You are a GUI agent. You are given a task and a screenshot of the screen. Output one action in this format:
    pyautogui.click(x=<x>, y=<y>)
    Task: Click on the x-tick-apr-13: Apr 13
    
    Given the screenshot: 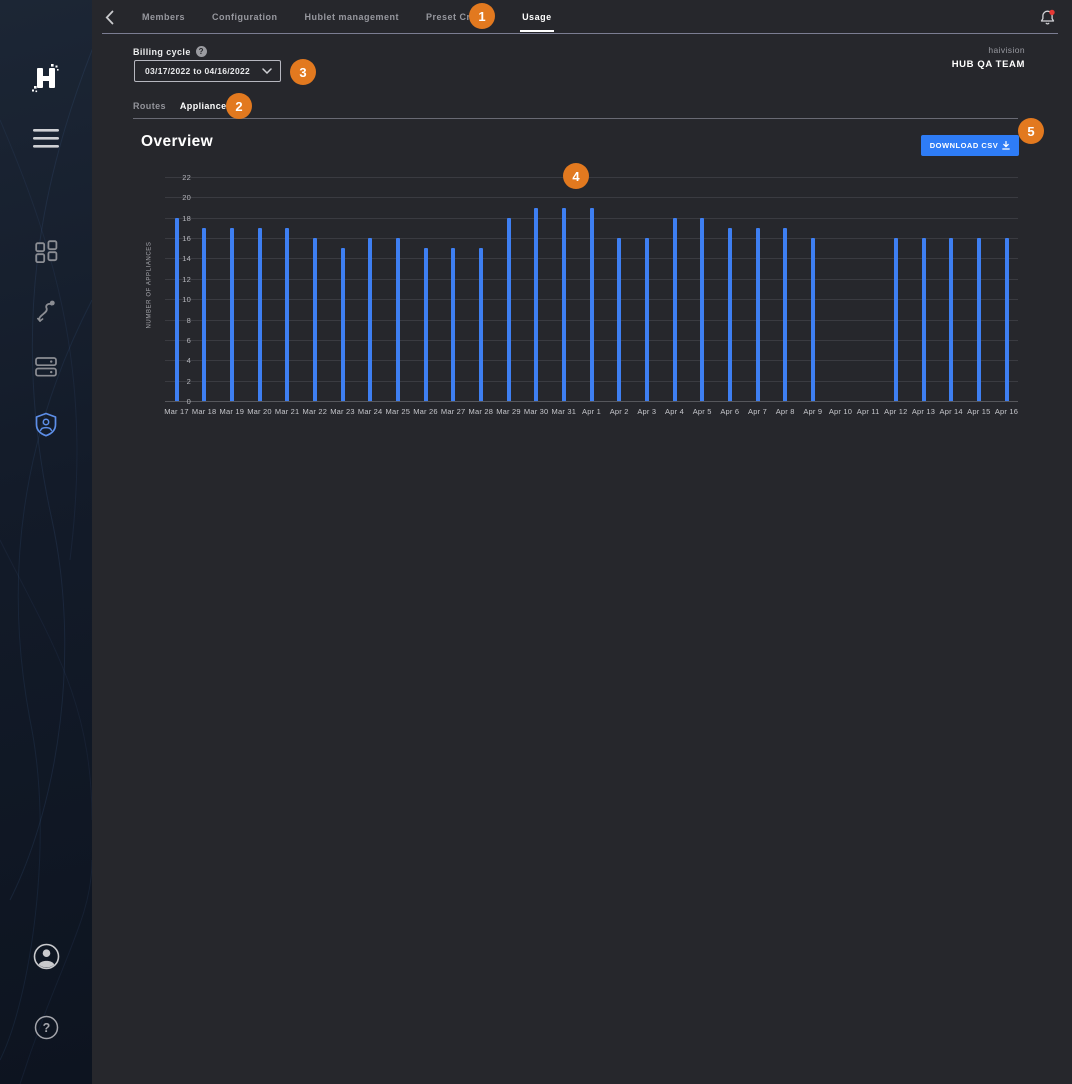 What is the action you would take?
    pyautogui.click(x=923, y=411)
    